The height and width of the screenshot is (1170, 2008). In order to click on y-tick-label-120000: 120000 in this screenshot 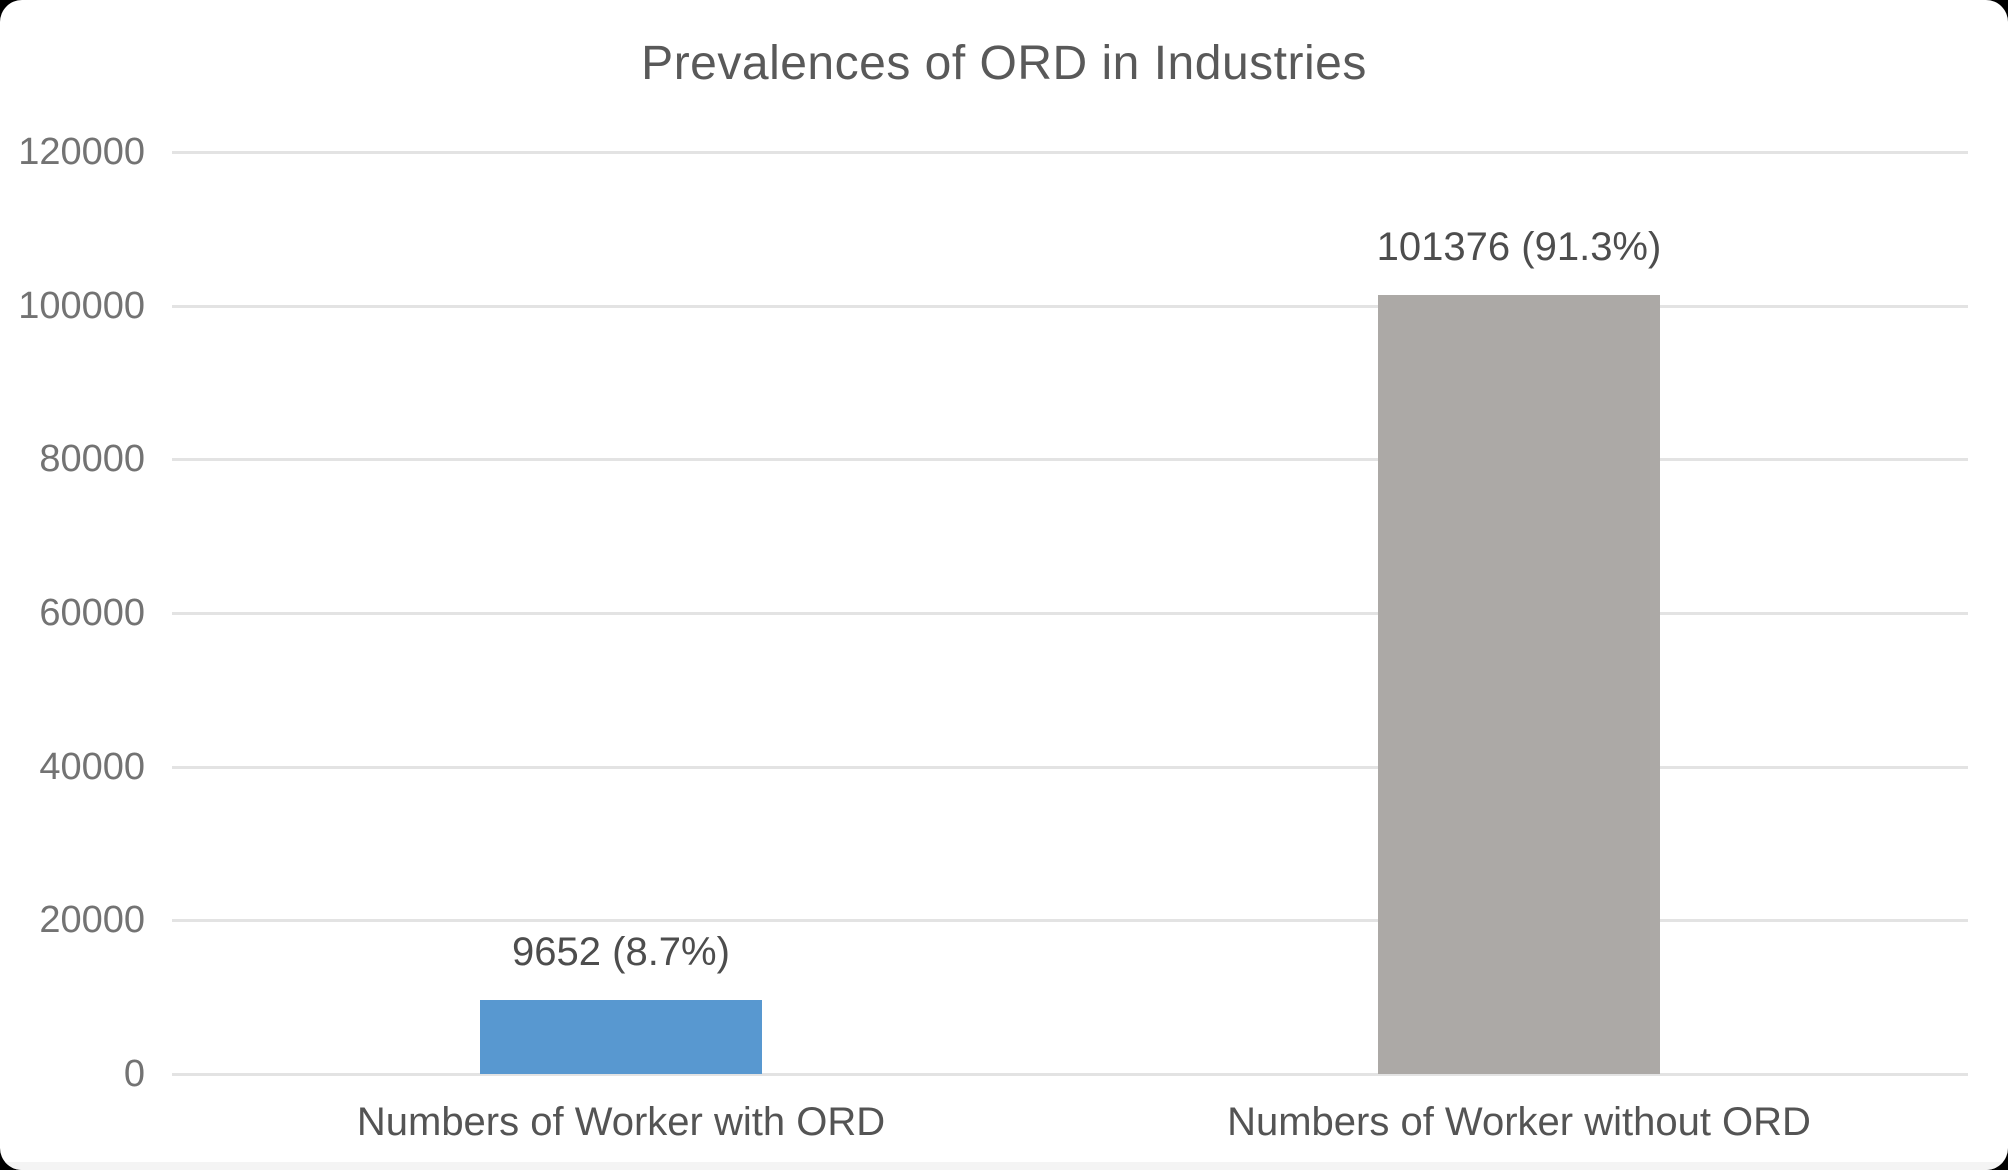, I will do `click(81, 152)`.